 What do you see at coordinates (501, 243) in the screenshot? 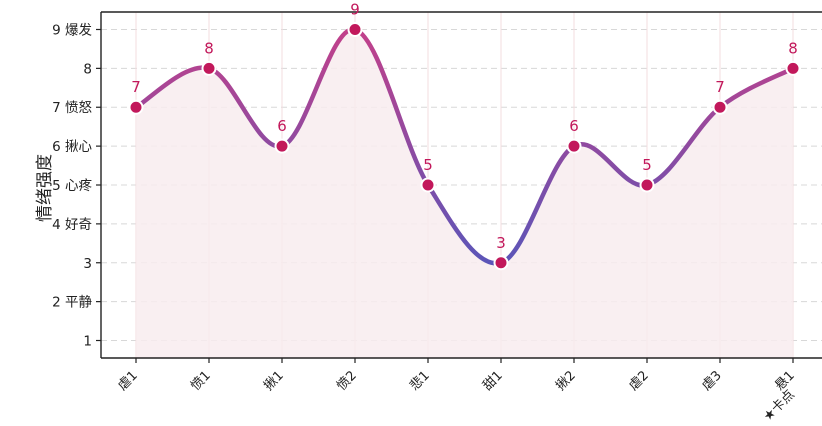
I see `data-label: 3` at bounding box center [501, 243].